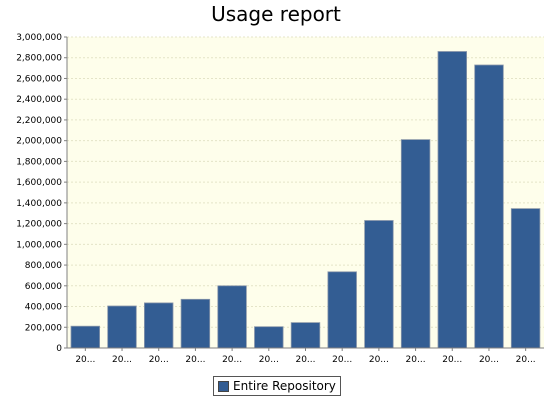 The height and width of the screenshot is (400, 552). Describe the element at coordinates (276, 14) in the screenshot. I see `chart-title: Usage report` at that location.